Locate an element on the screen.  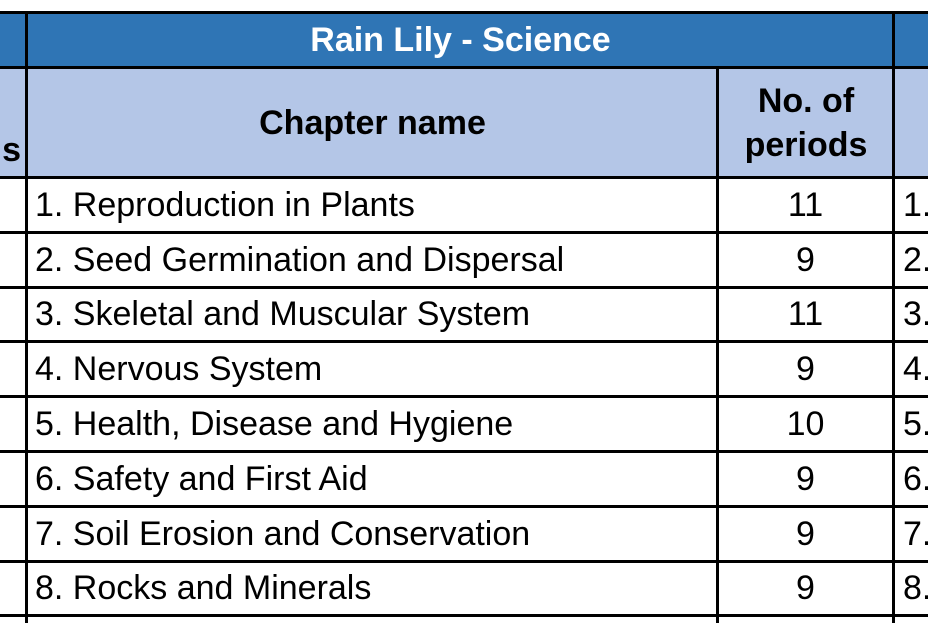
next-column-partial-text: 1. is located at coordinates (915, 204).